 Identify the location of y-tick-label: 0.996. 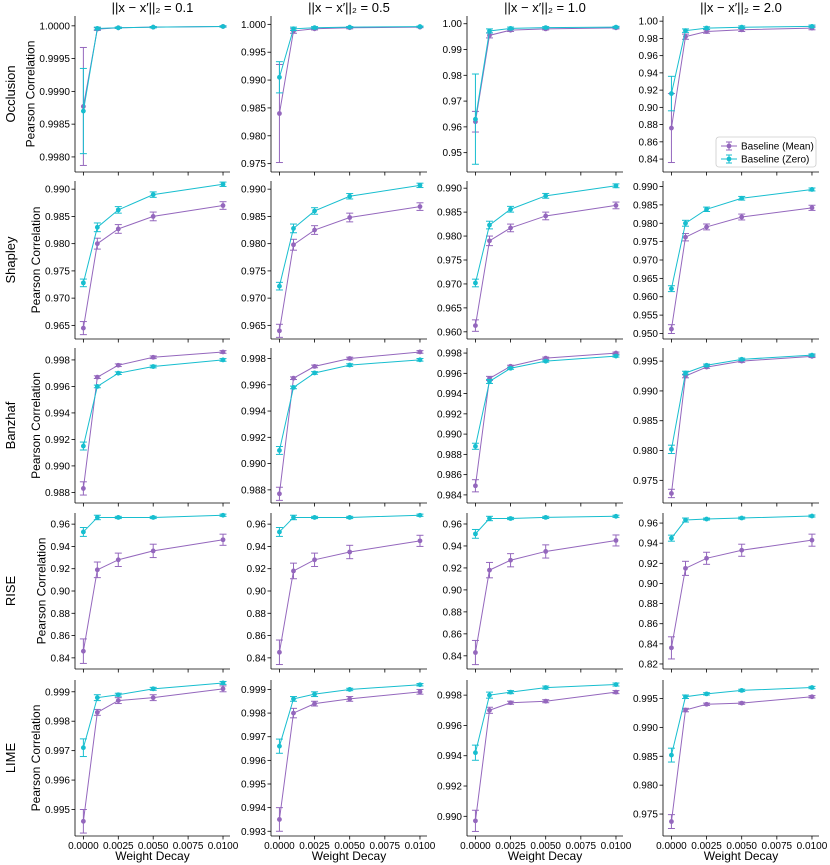
(57, 387).